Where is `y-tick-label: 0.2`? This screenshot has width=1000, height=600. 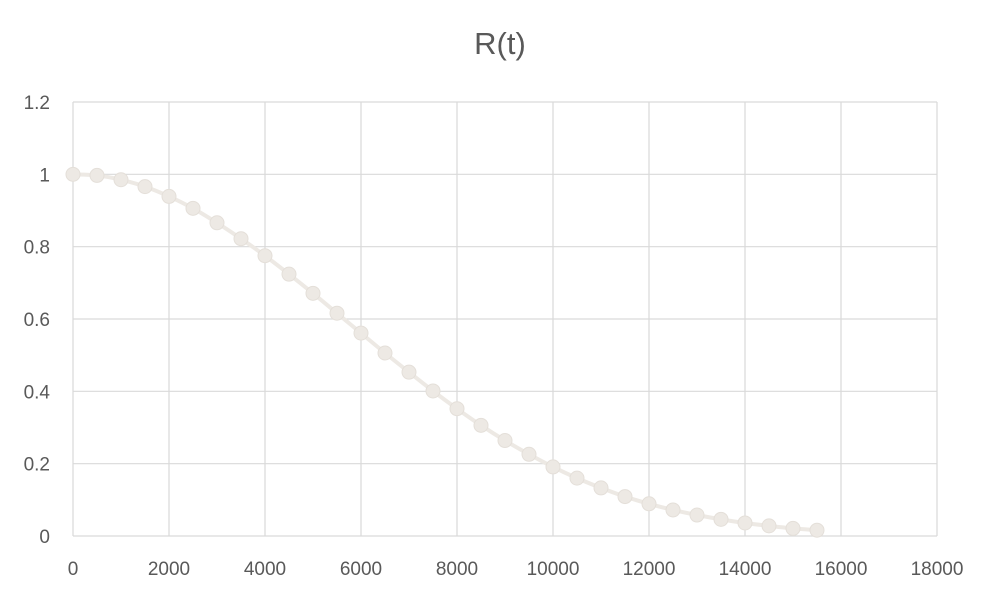
y-tick-label: 0.2 is located at coordinates (37, 465).